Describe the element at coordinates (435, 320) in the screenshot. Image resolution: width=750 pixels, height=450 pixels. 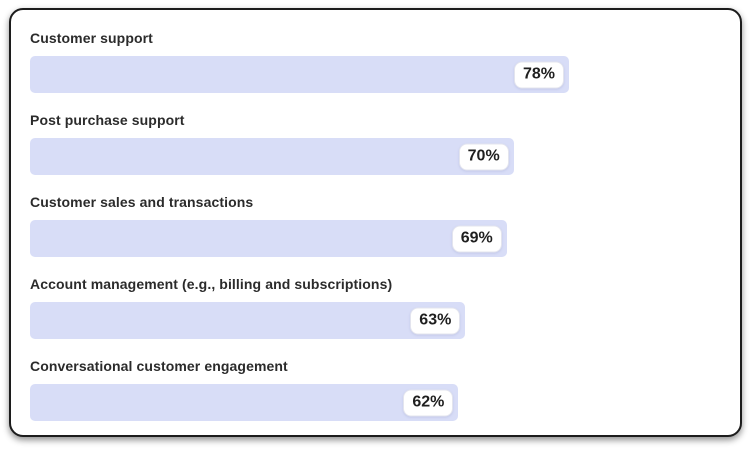
I see `value-badge: 63%` at that location.